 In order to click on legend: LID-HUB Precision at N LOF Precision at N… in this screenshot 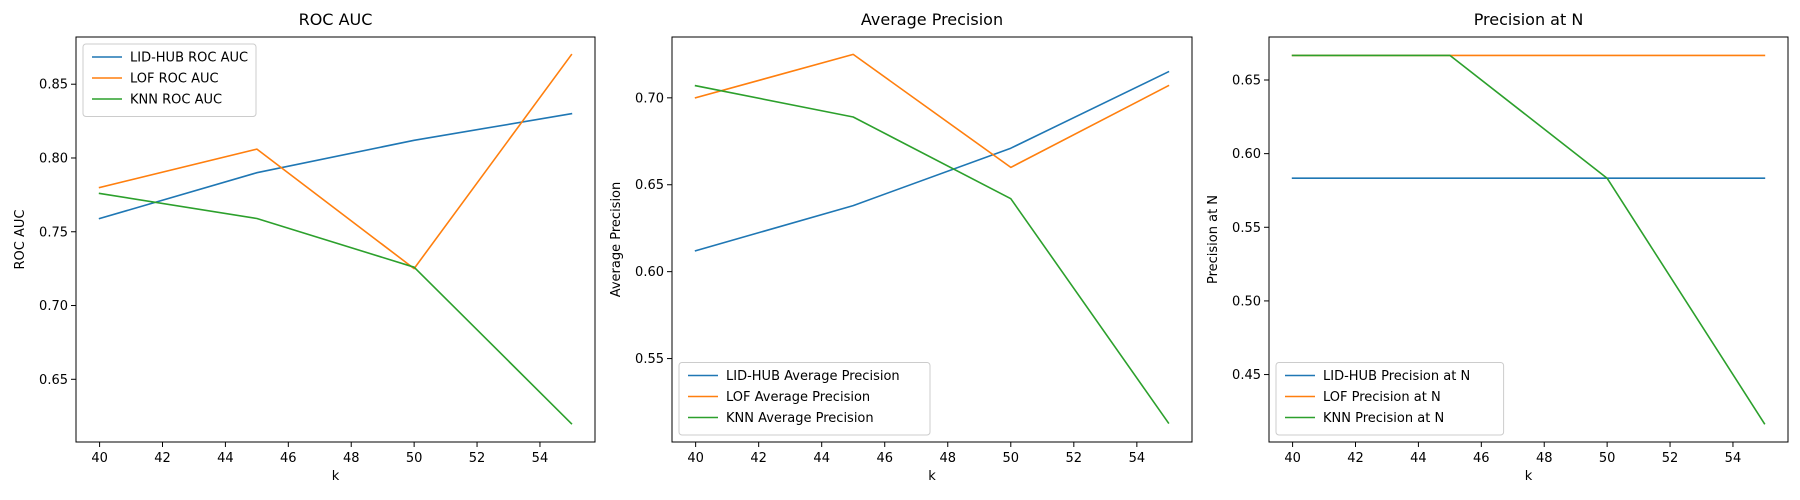, I will do `click(1390, 399)`.